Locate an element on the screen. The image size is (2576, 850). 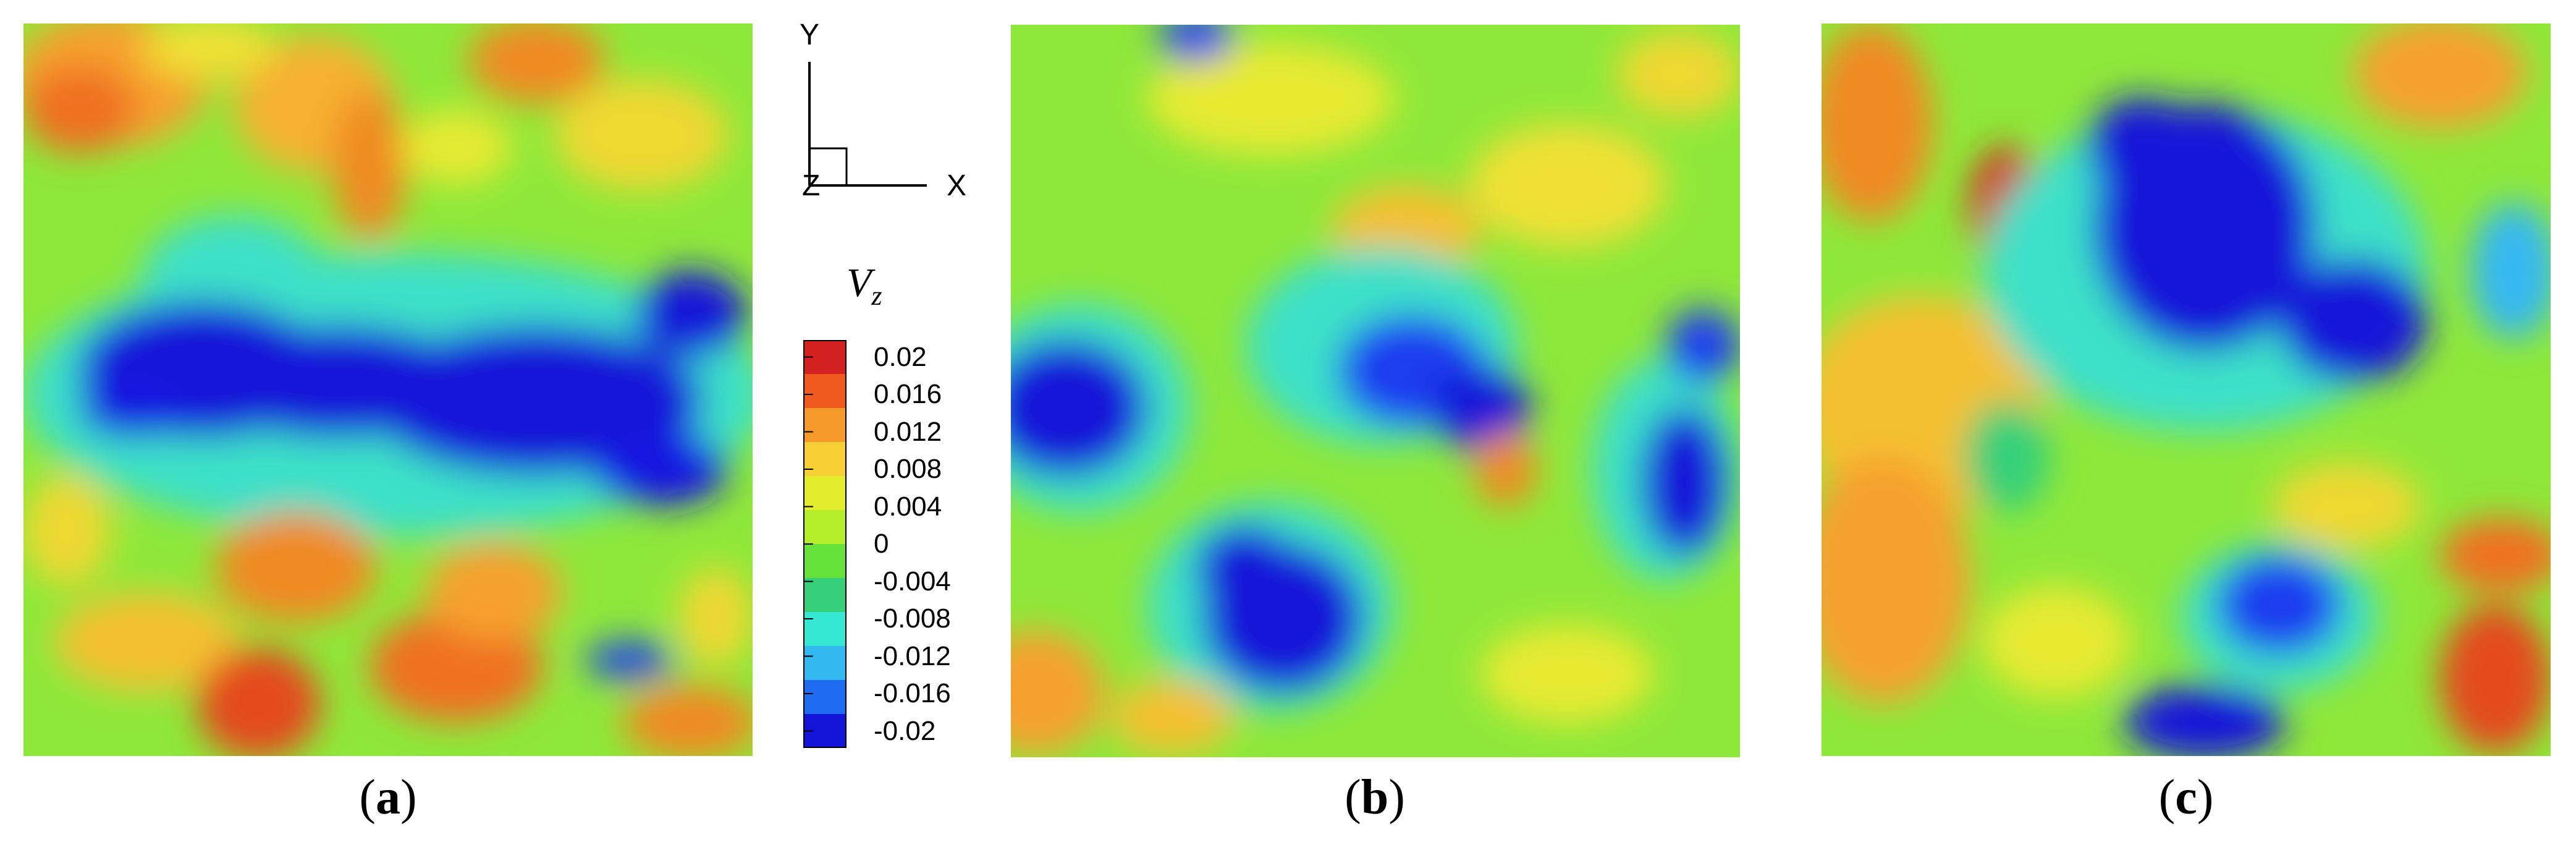
axis-x-label: X is located at coordinates (956, 185).